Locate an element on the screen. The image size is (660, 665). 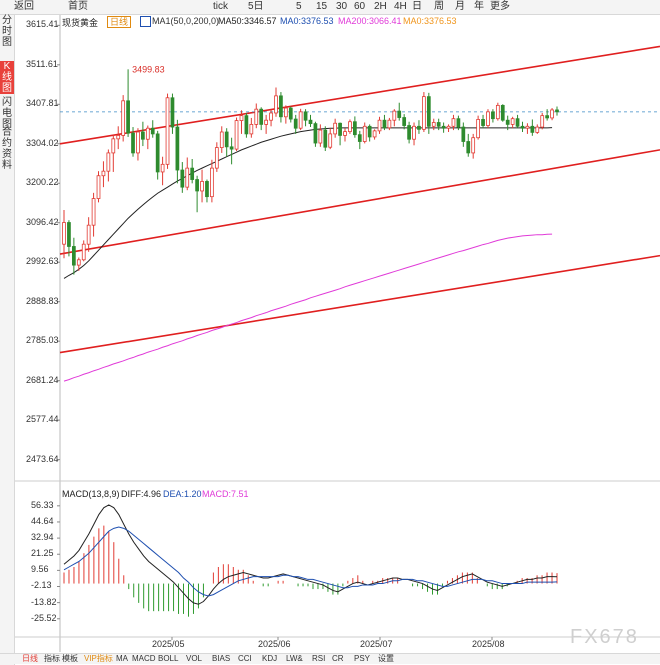
bottom-item-1: 指标 is located at coordinates (52, 658).